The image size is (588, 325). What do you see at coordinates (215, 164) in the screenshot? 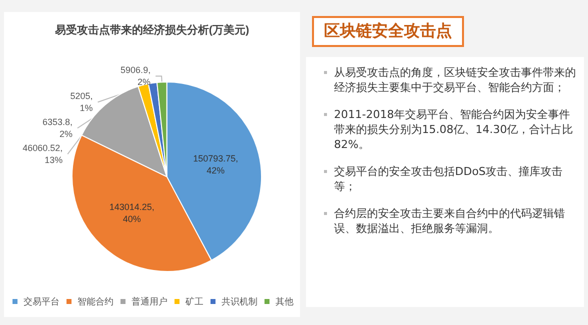
I see `data-label: 150793.75, 42%` at bounding box center [215, 164].